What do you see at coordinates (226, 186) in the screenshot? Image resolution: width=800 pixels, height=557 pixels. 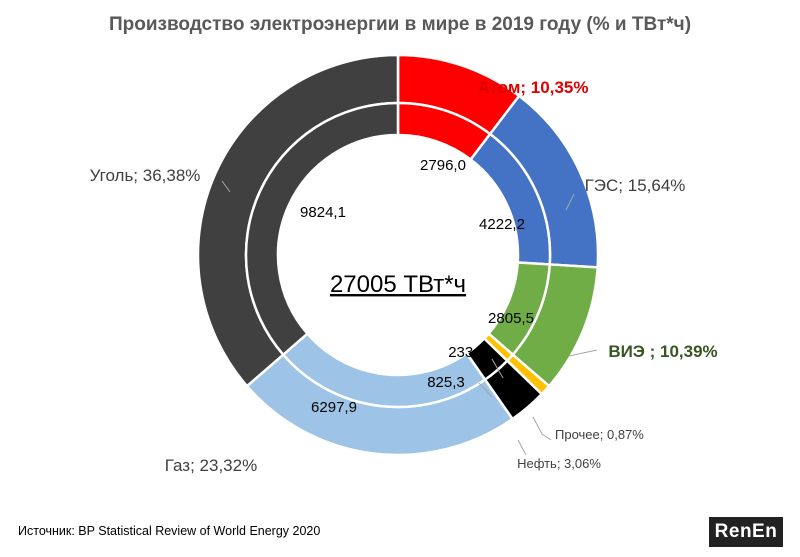 I see `leader-line-уголь` at bounding box center [226, 186].